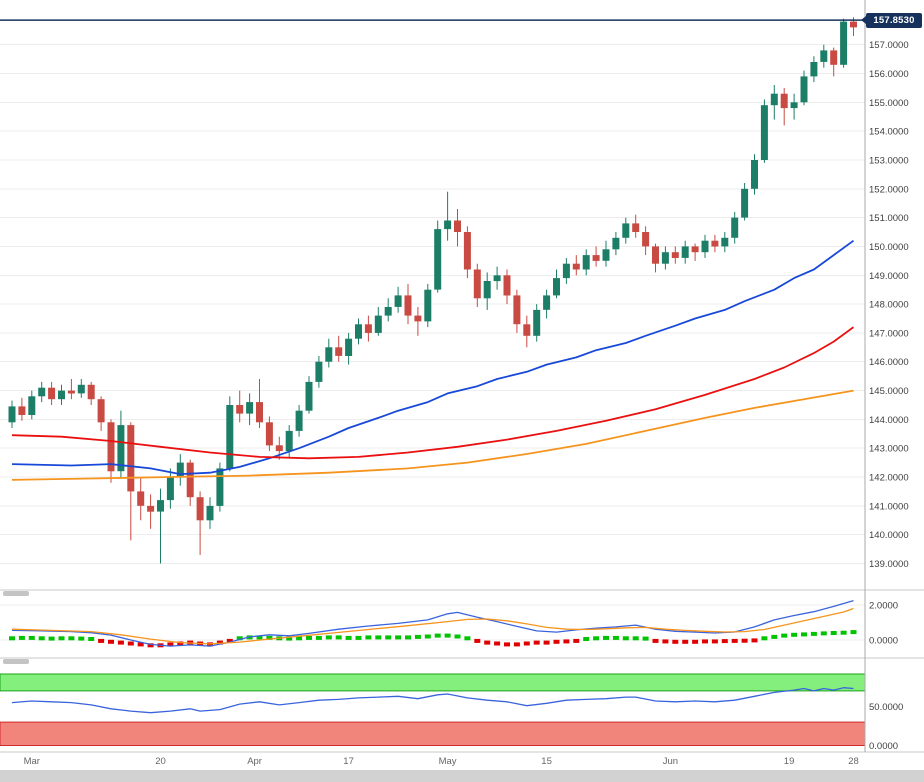 This screenshot has width=924, height=782. Describe the element at coordinates (441, 761) in the screenshot. I see `time-axis: Mar 20 Apr 17 May 15 Jun 19 28` at that location.